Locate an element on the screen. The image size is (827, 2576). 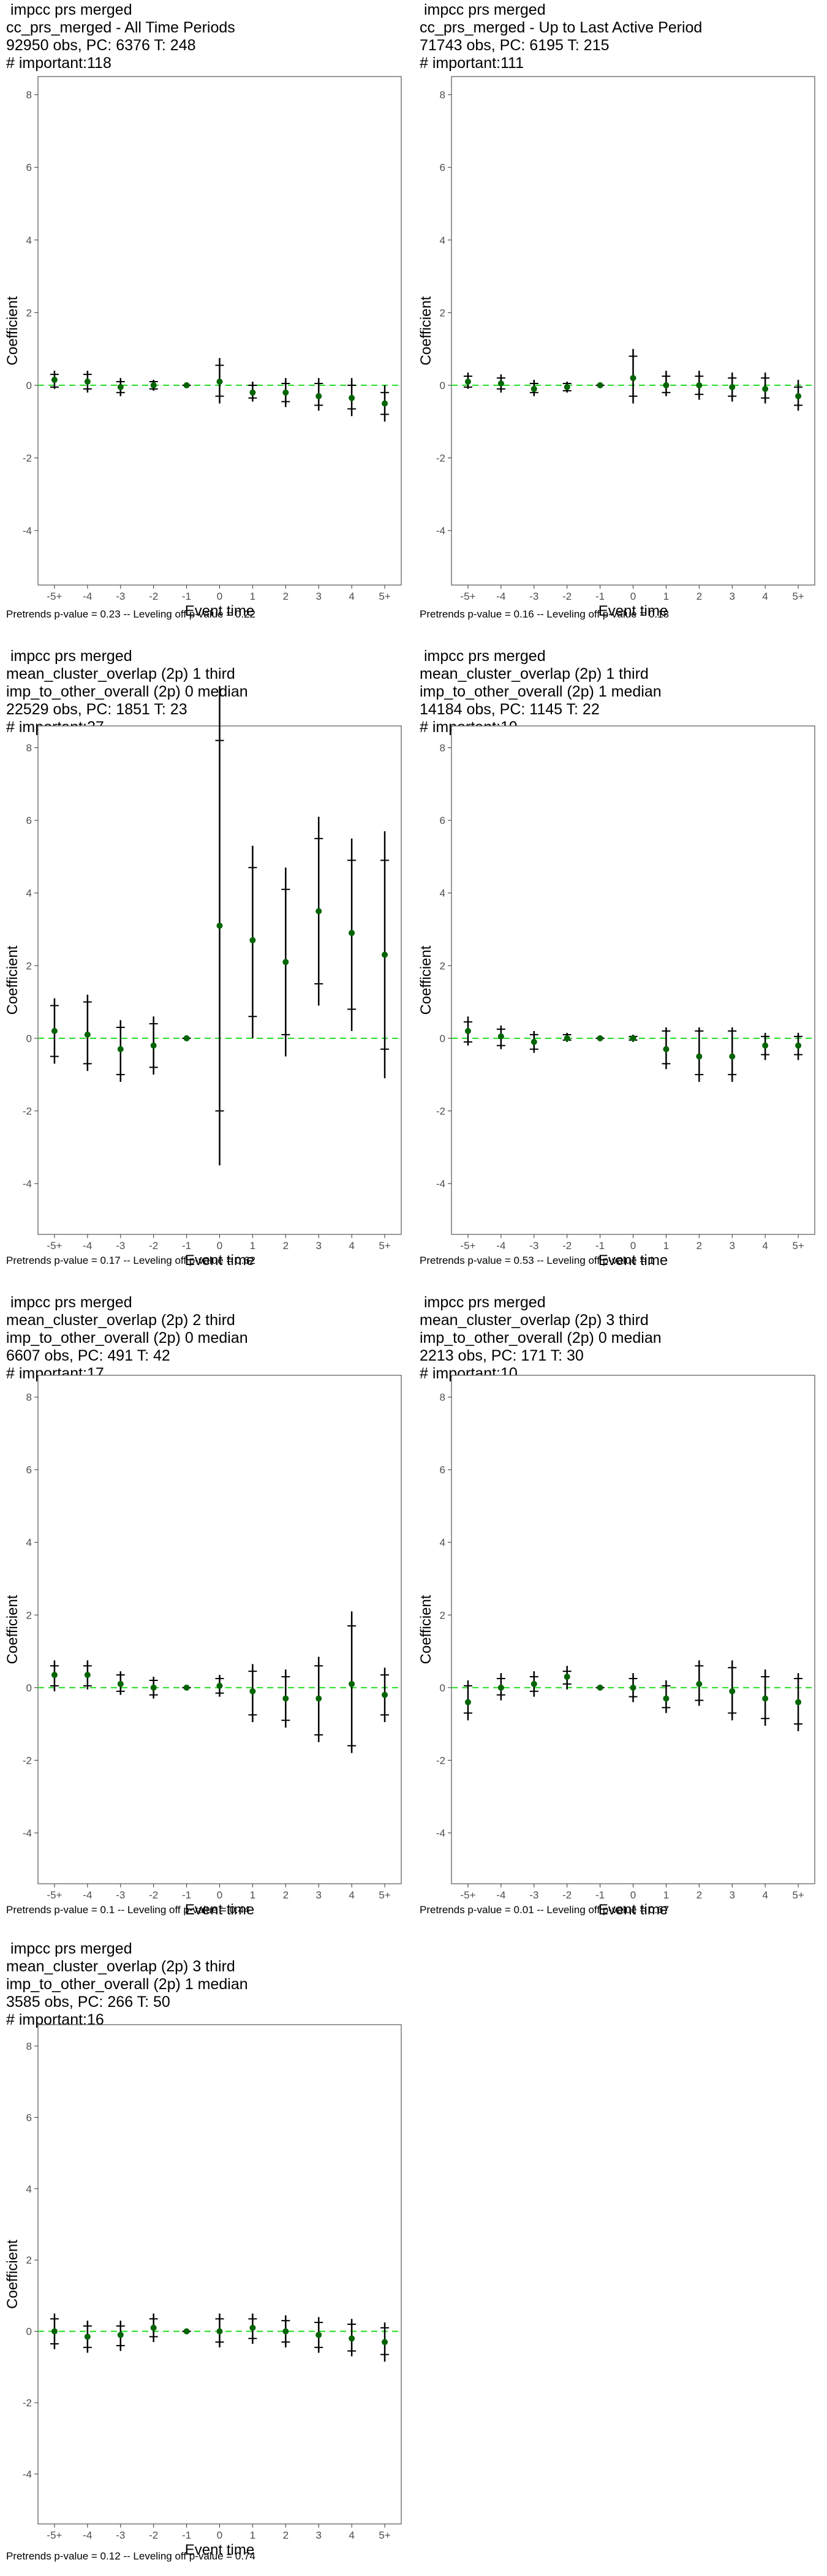
chart-title-line: # important:118 is located at coordinates (58, 63).